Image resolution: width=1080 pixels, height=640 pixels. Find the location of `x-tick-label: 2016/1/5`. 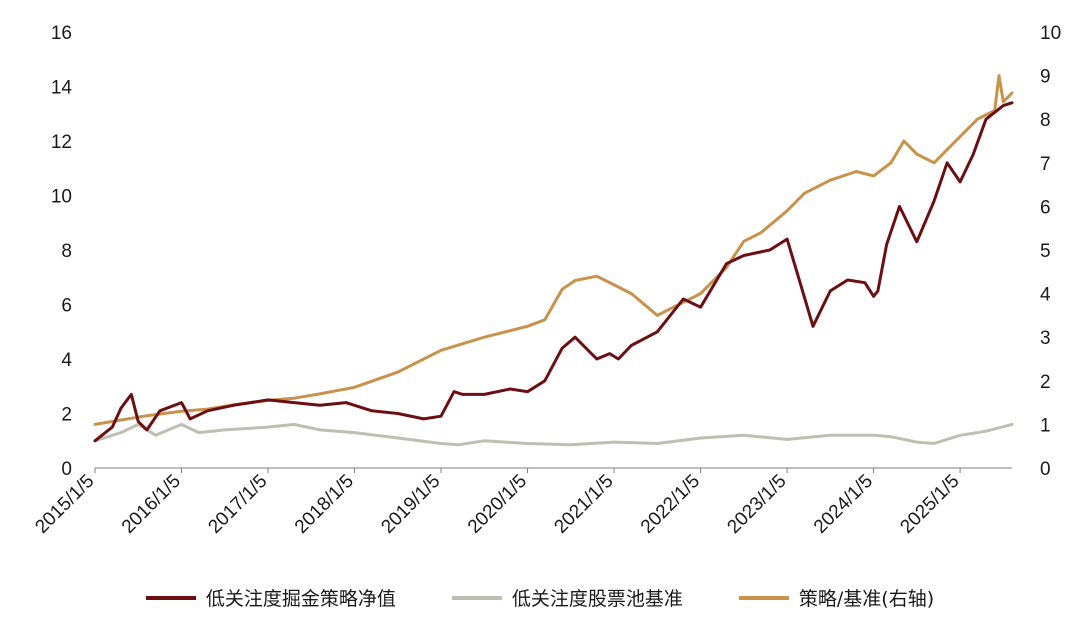

x-tick-label: 2016/1/5 is located at coordinates (151, 504).